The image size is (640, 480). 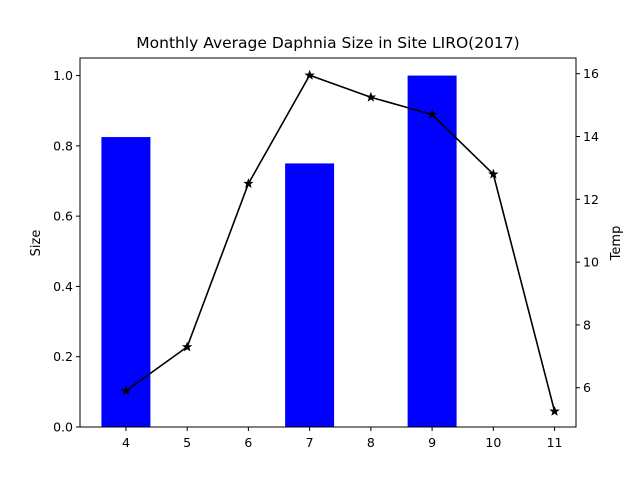 What do you see at coordinates (63, 145) in the screenshot?
I see `y-tick-label: 0.8` at bounding box center [63, 145].